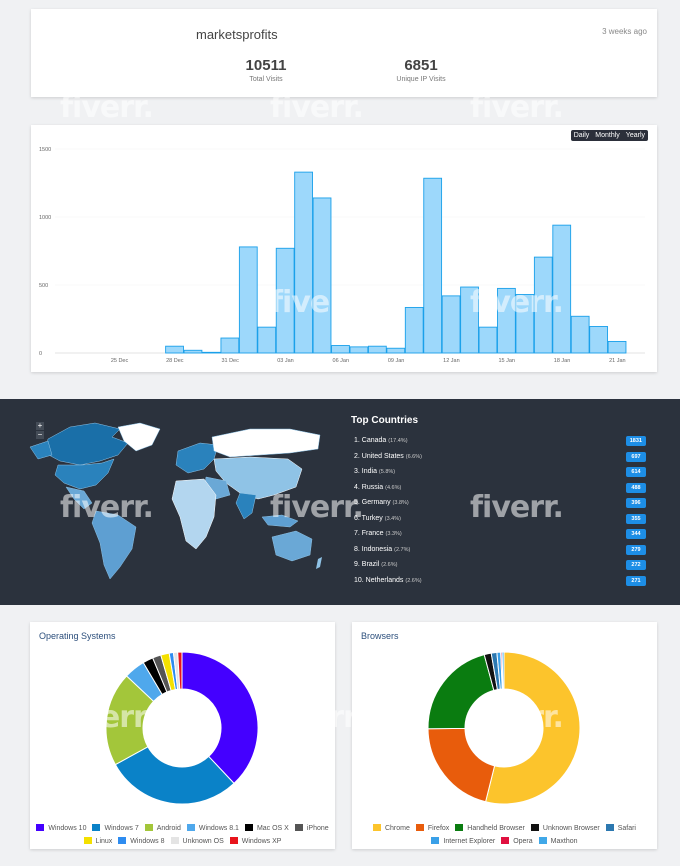 Image resolution: width=680 pixels, height=866 pixels. What do you see at coordinates (162, 829) in the screenshot?
I see `legend-item: Android` at bounding box center [162, 829].